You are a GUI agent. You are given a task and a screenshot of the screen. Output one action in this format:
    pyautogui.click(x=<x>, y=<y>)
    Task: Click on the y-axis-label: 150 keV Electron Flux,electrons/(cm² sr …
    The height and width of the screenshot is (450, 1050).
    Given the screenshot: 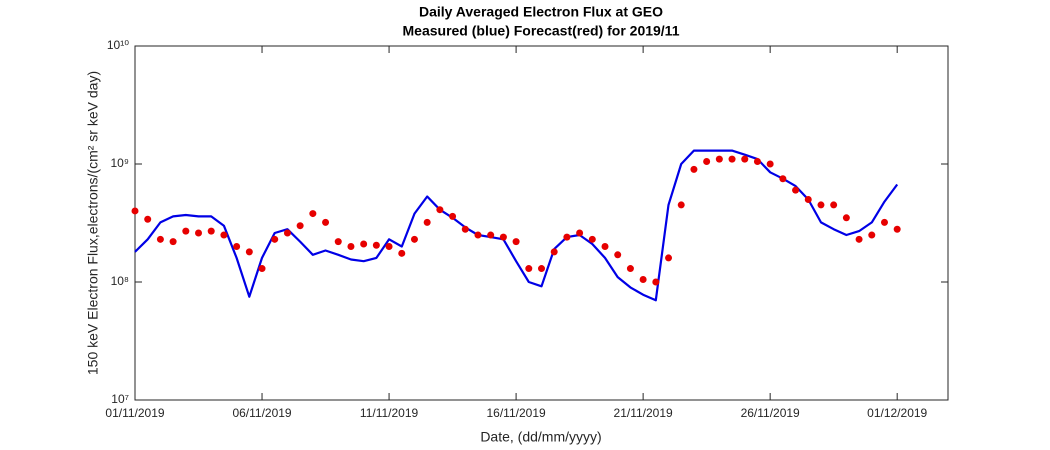 What is the action you would take?
    pyautogui.click(x=93, y=223)
    